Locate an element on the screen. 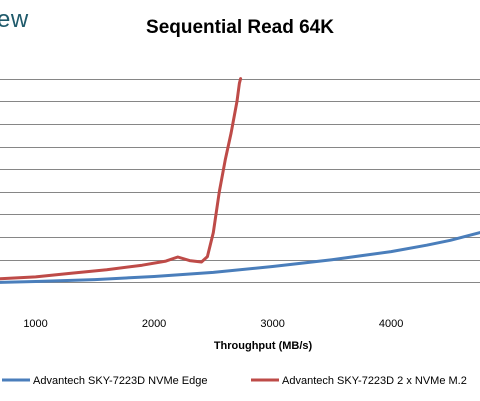  brand-logo: ew is located at coordinates (14, 19).